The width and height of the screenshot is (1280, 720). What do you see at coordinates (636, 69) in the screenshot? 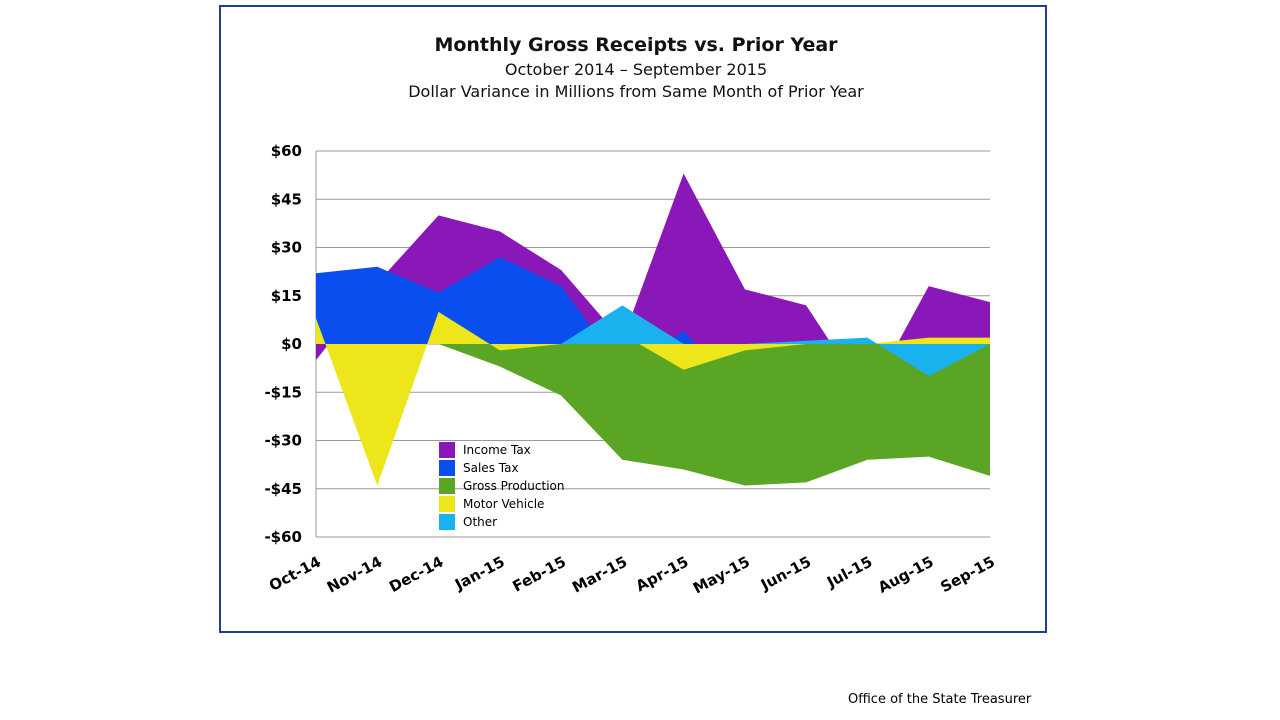
I see `chart-subtitle: October 2014 – September 2015` at bounding box center [636, 69].